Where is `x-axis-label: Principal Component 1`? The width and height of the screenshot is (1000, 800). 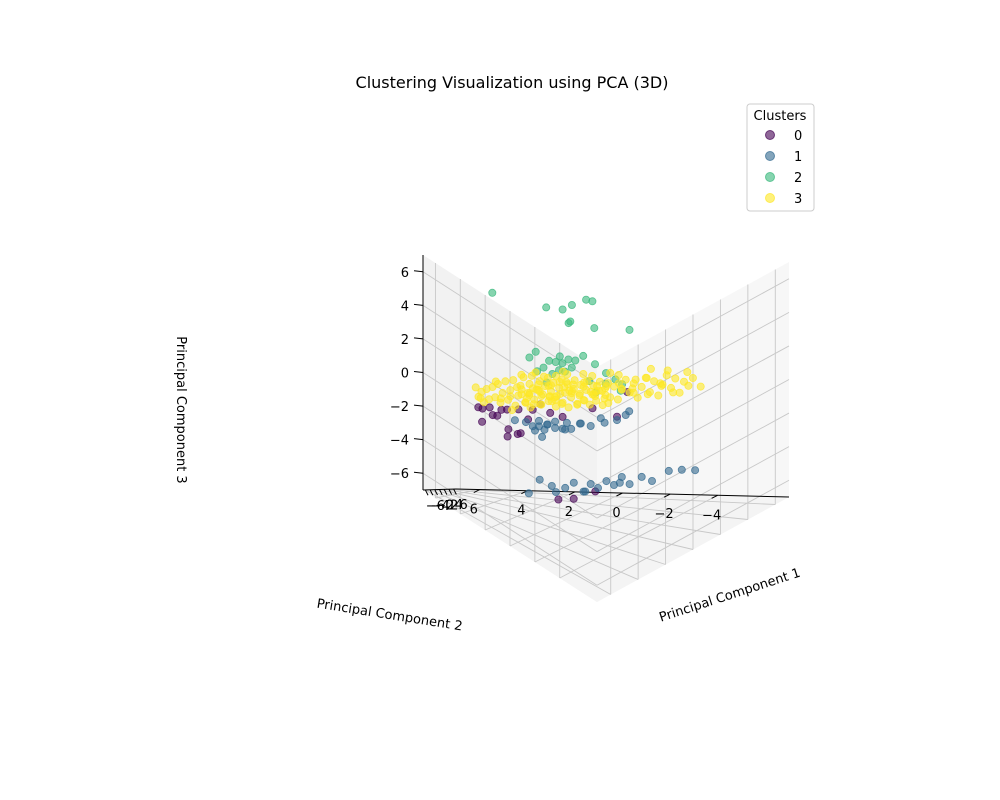 x-axis-label: Principal Component 1 is located at coordinates (730, 596).